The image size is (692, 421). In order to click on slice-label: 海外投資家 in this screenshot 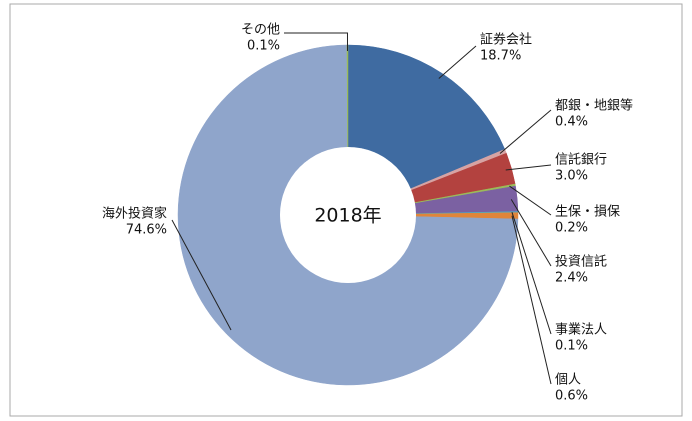, I will do `click(134, 214)`.